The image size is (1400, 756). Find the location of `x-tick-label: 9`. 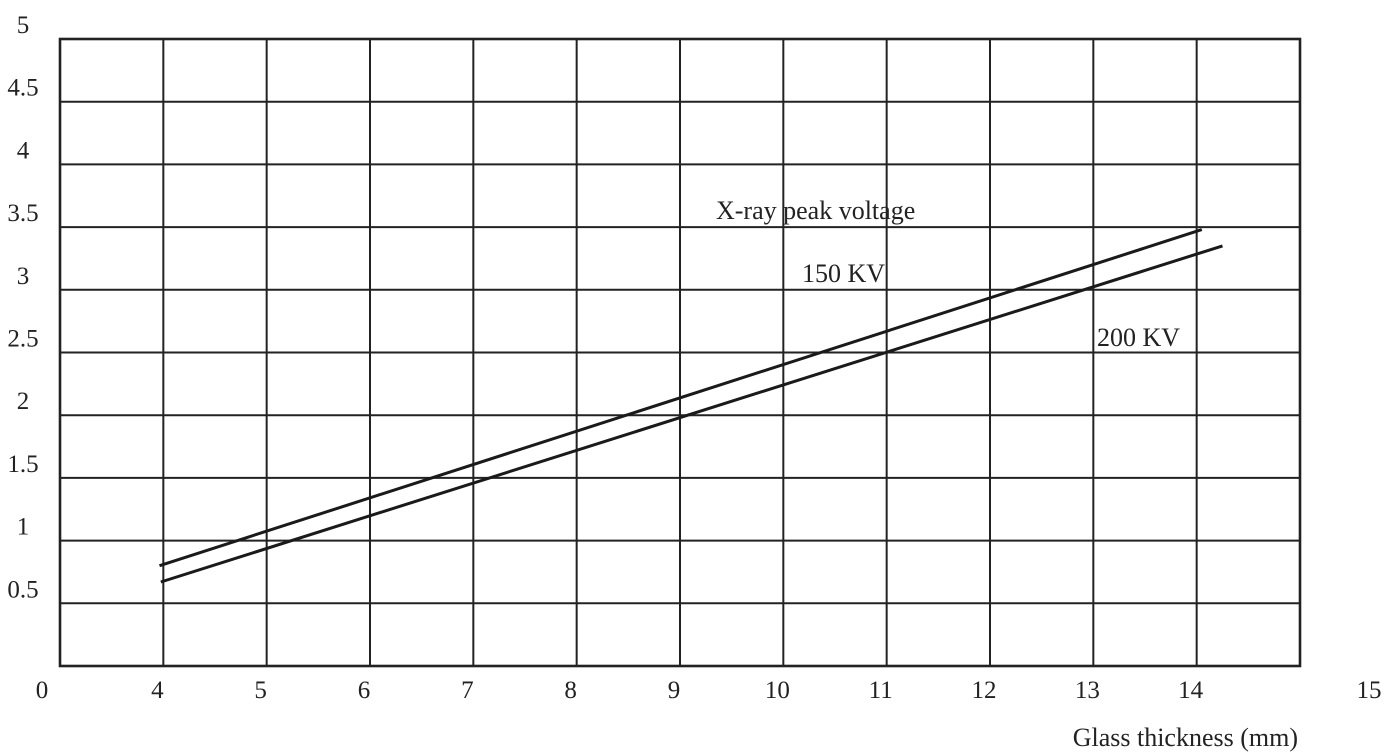

x-tick-label: 9 is located at coordinates (674, 690).